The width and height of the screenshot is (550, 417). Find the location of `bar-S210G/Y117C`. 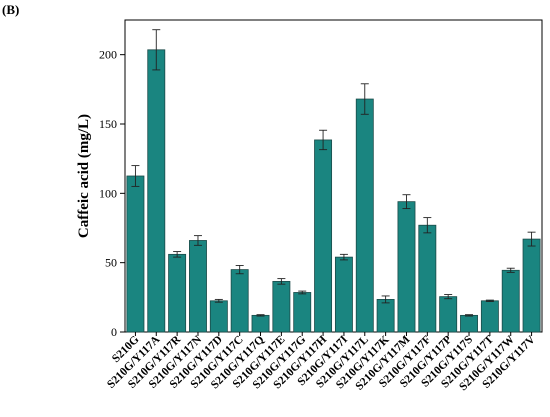

bar-S210G/Y117C is located at coordinates (239, 301).